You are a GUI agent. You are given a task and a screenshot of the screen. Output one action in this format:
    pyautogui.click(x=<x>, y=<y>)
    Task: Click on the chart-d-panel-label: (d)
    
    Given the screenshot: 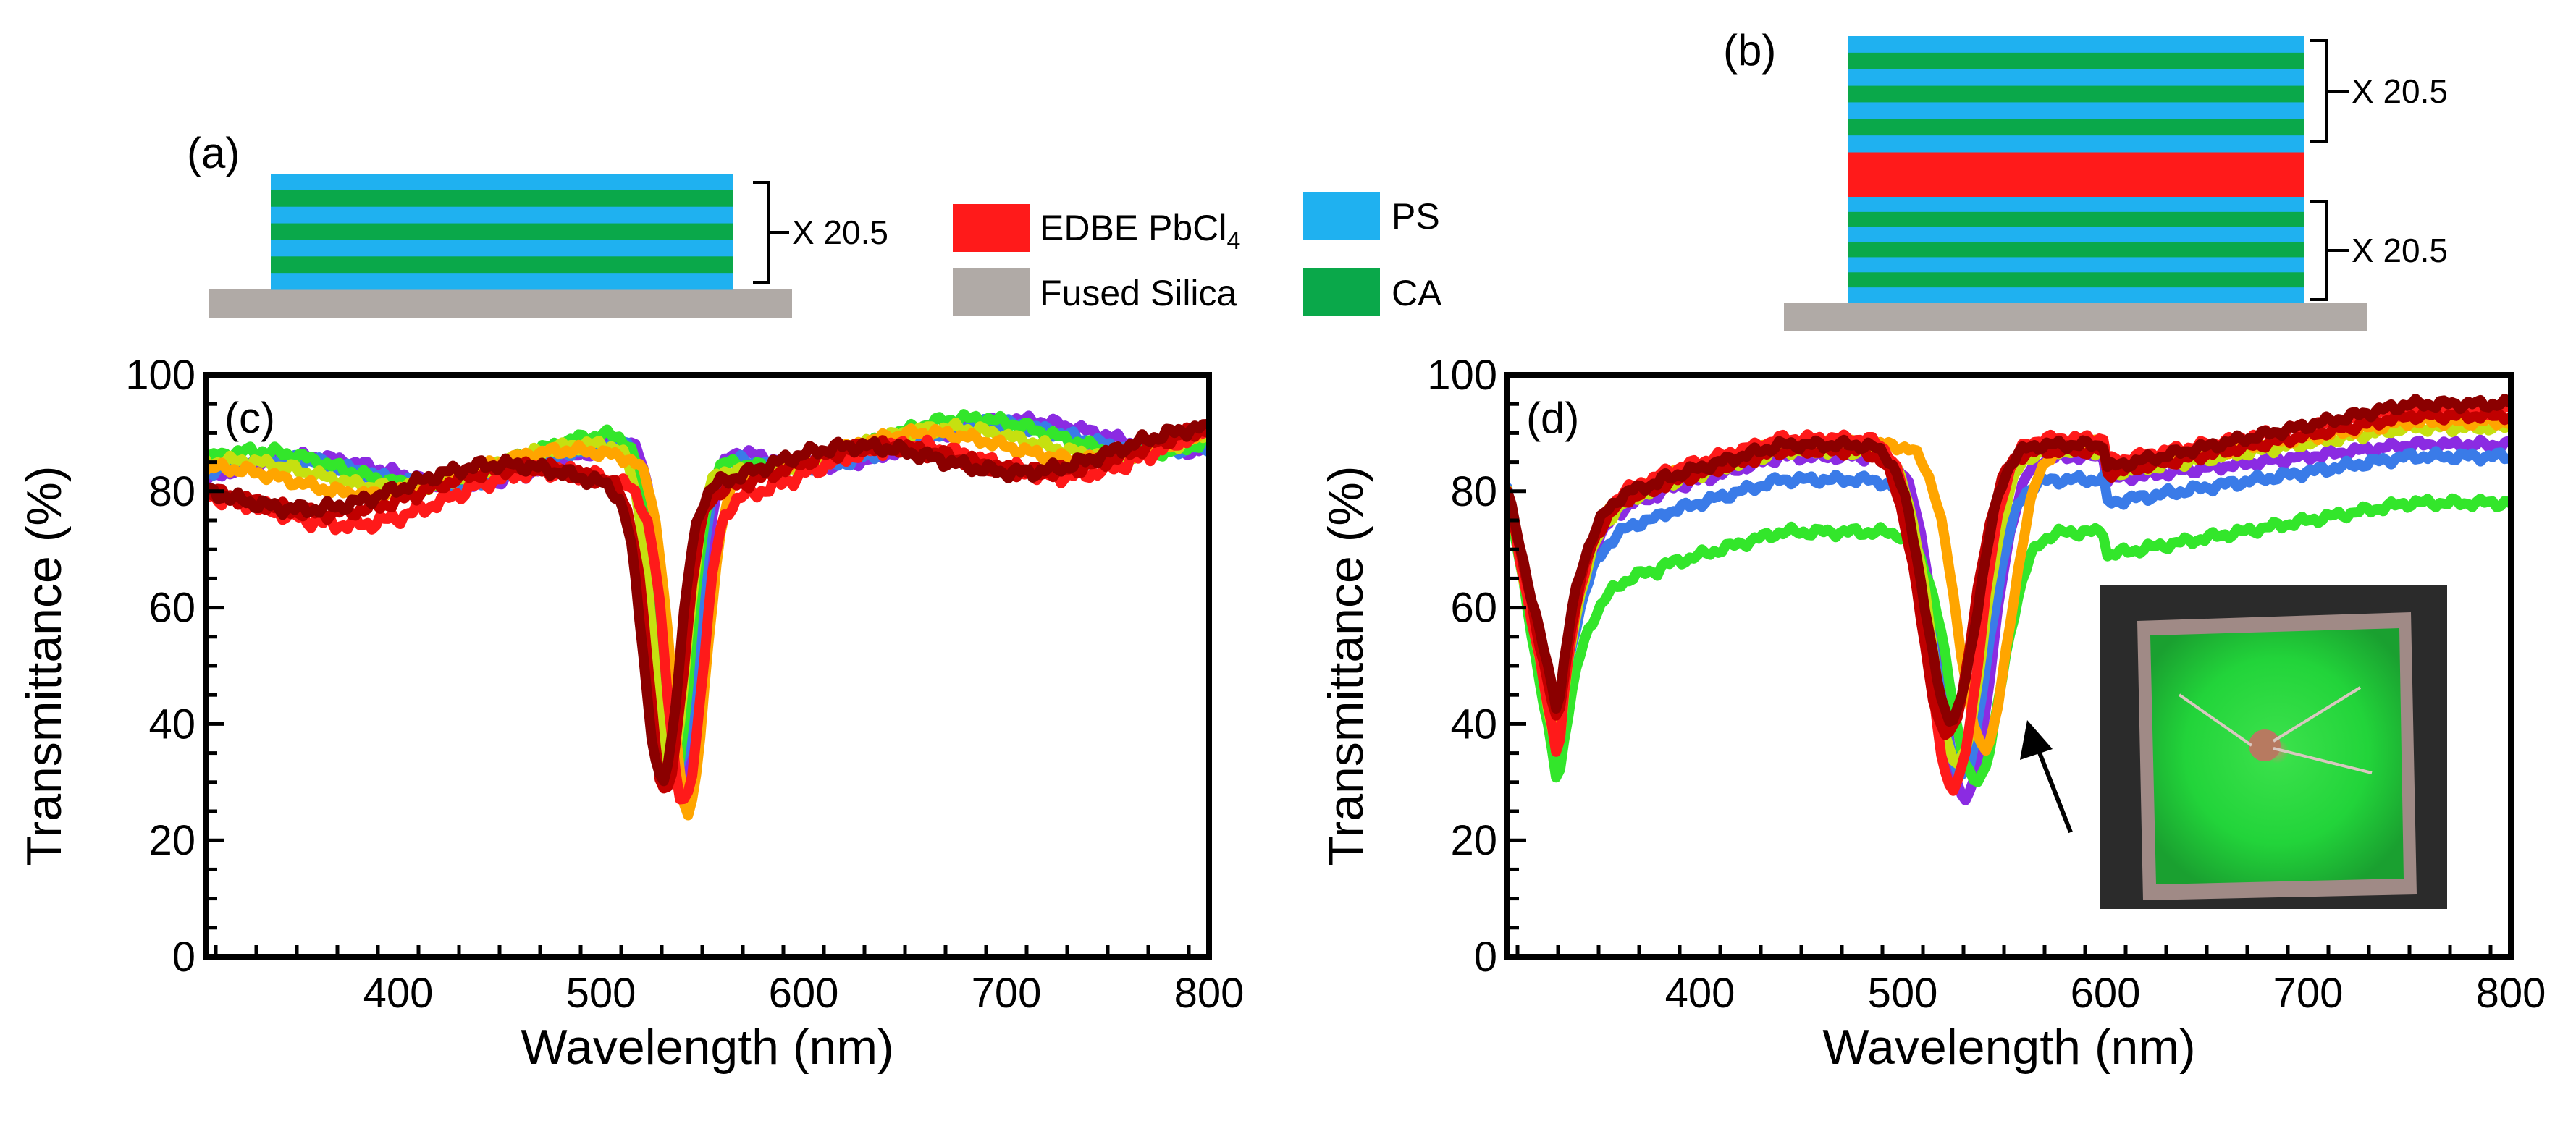 What is the action you would take?
    pyautogui.click(x=1552, y=418)
    